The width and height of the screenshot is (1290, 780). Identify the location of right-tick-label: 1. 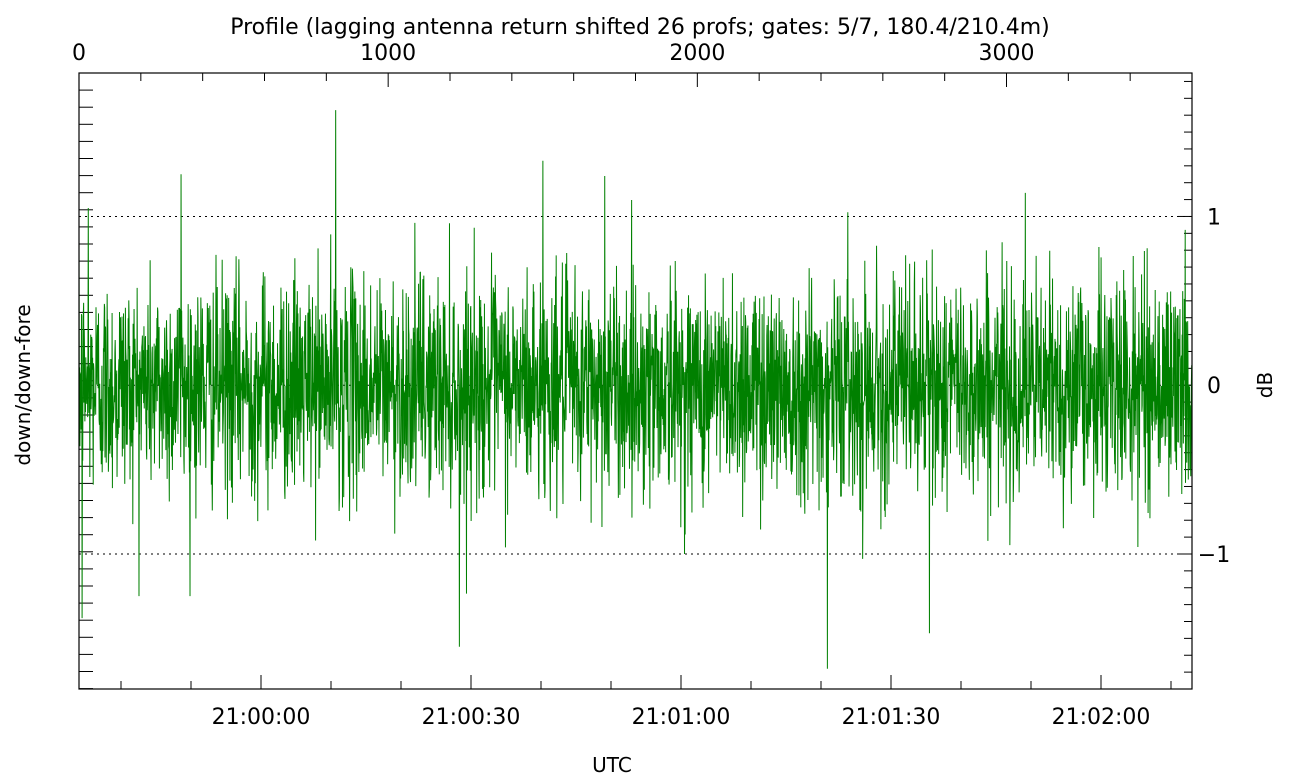
(1214, 217).